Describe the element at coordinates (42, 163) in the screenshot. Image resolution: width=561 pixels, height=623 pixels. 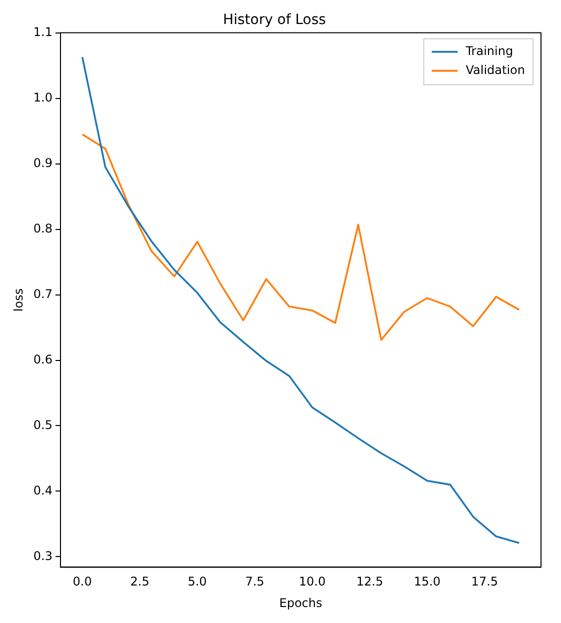
I see `y-tick-label: 0.9` at that location.